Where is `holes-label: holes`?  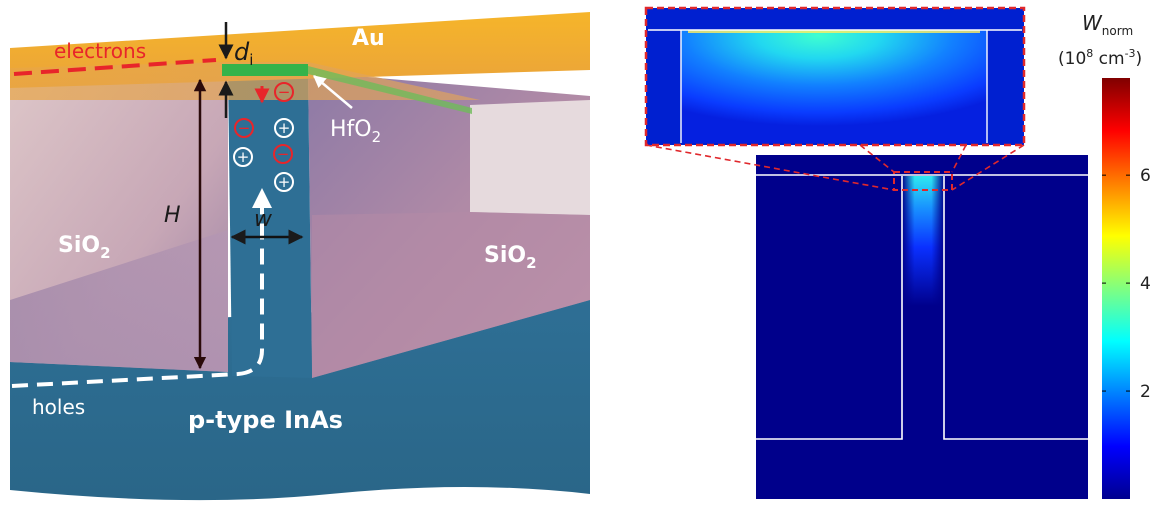 holes-label: holes is located at coordinates (58, 407).